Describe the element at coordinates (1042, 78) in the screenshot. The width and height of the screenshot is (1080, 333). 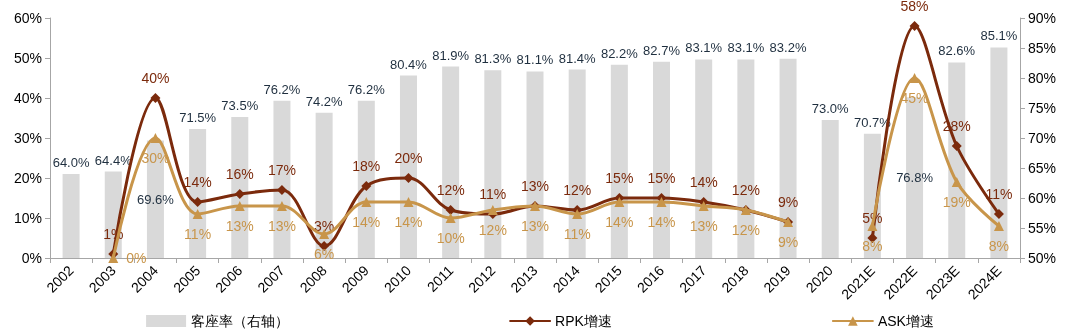
I see `y2-tick-label: 80%` at that location.